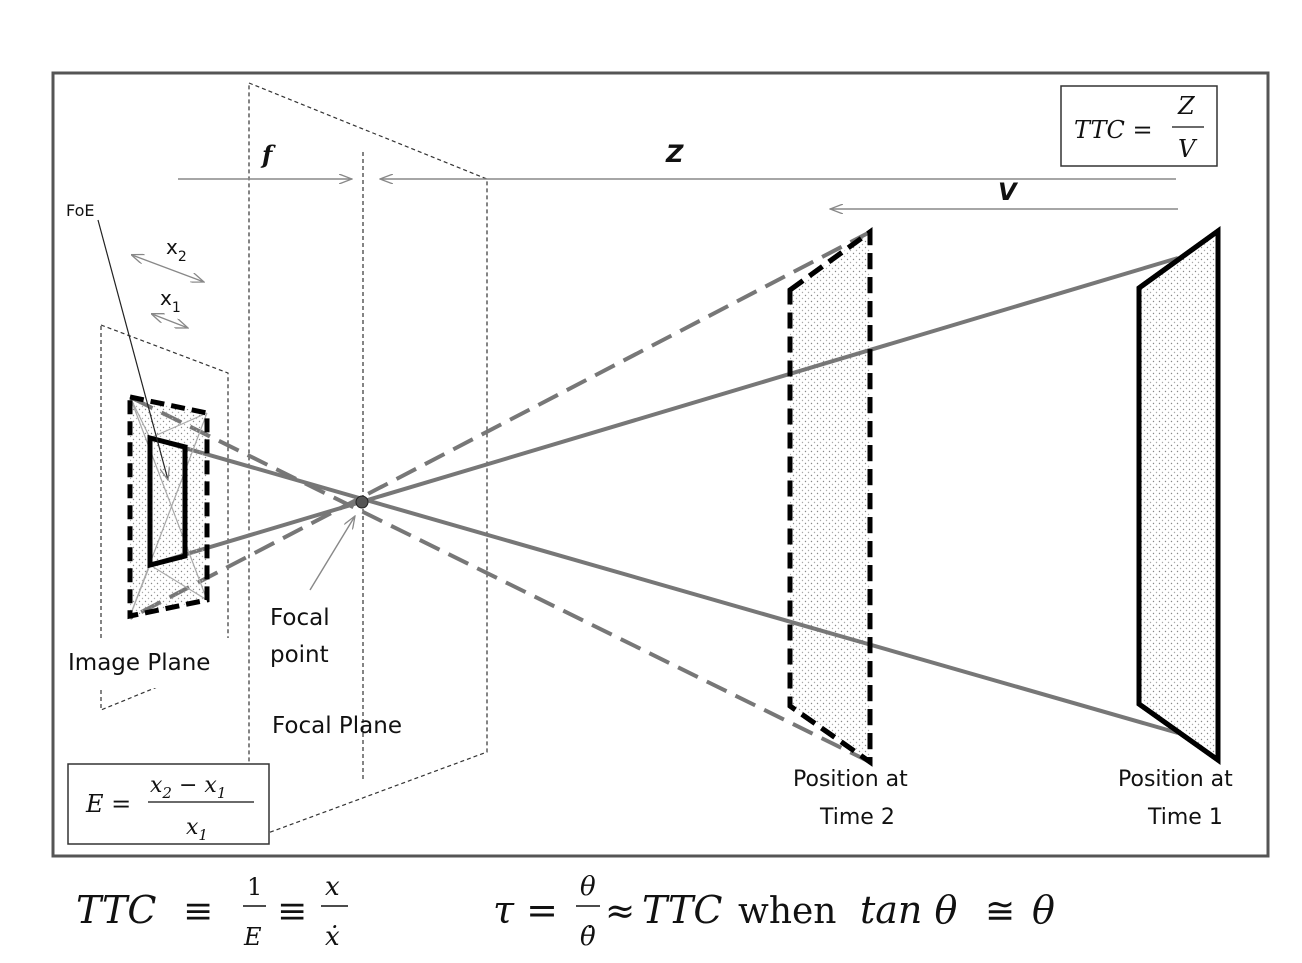 This screenshot has width=1302, height=963. Describe the element at coordinates (908, 910) in the screenshot. I see `tau-tan: tan θ` at that location.